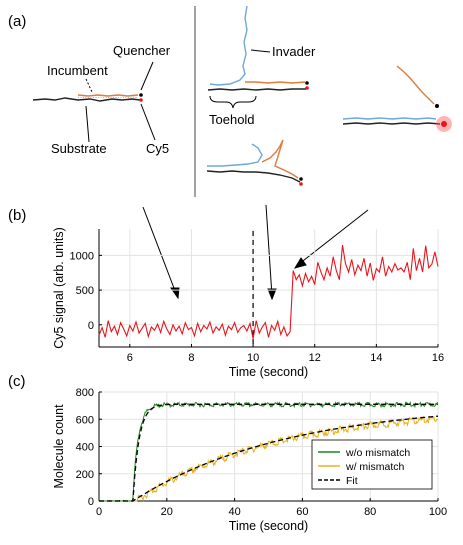  I want to click on bottom-complex, so click(254, 162).